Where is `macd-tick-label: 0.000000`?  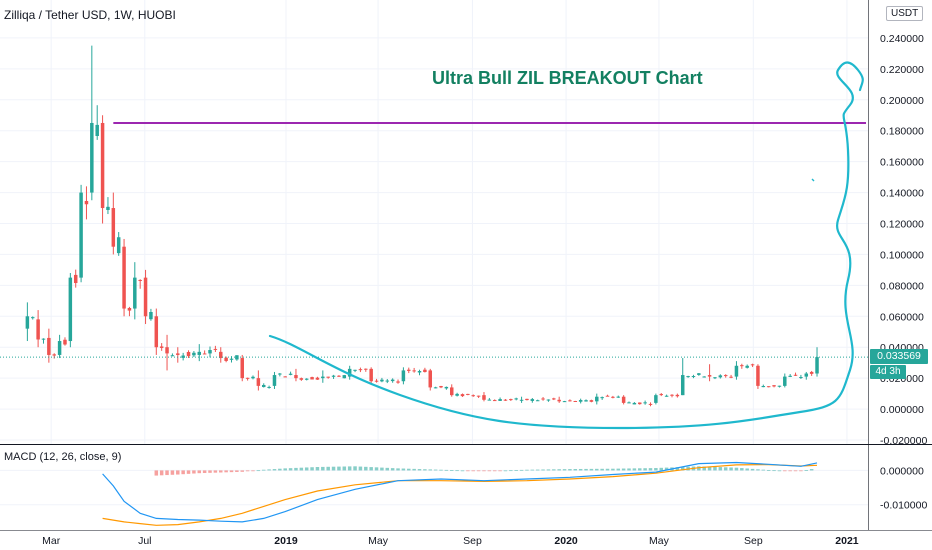
macd-tick-label: 0.000000 is located at coordinates (902, 471).